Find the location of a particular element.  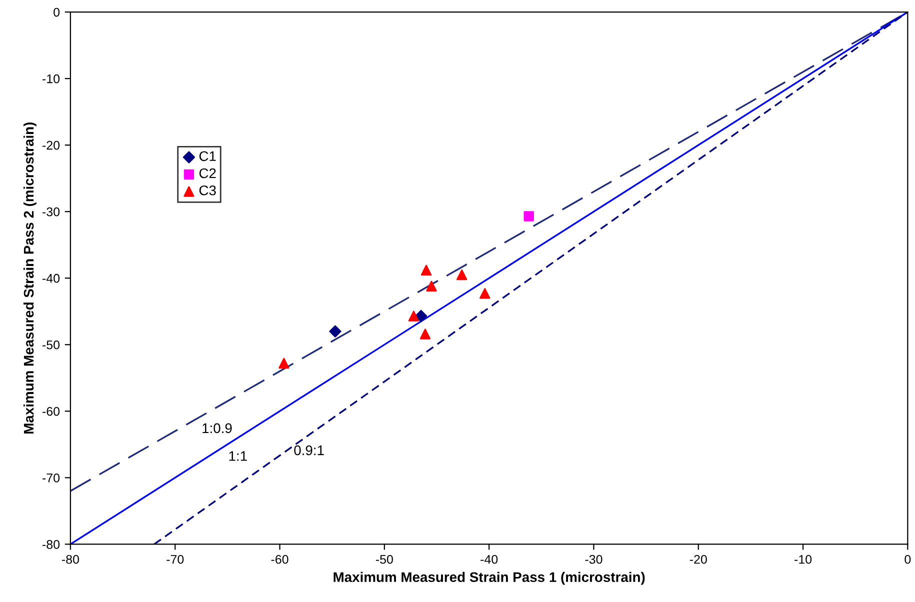

legend-label: C3 is located at coordinates (207, 190).